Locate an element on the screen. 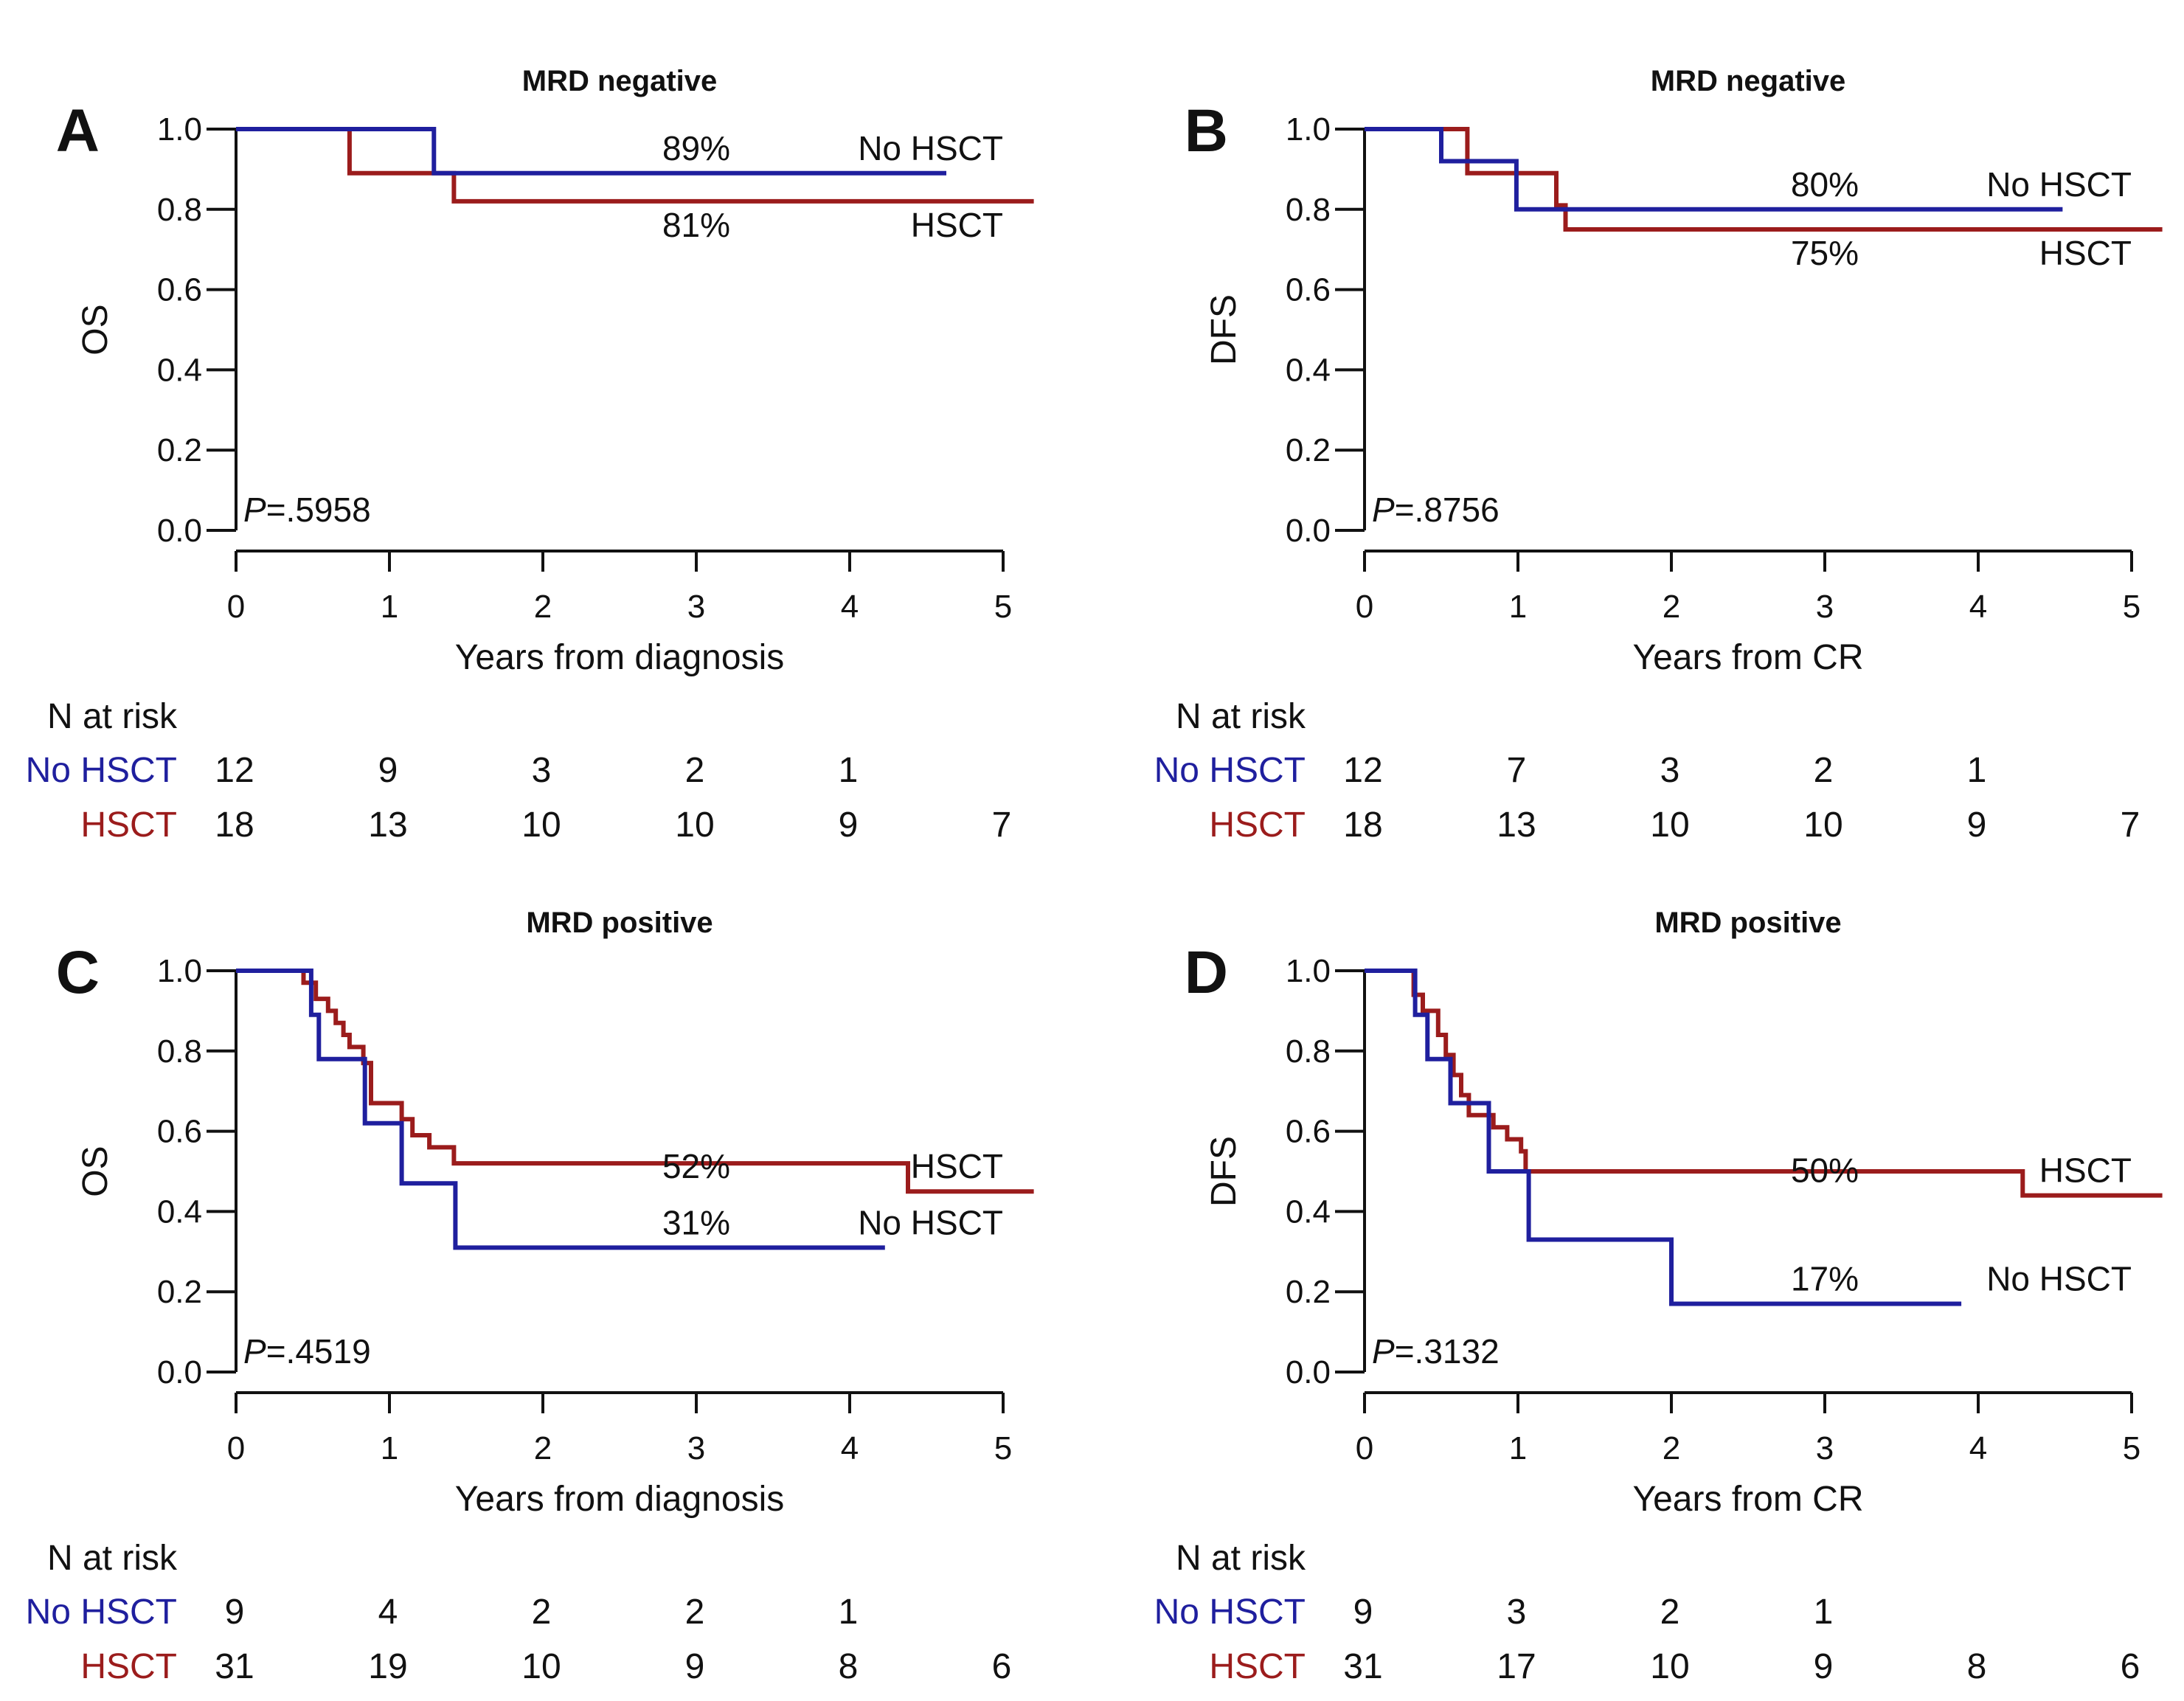 This screenshot has width=2184, height=1701. panel-letter: A is located at coordinates (78, 131).